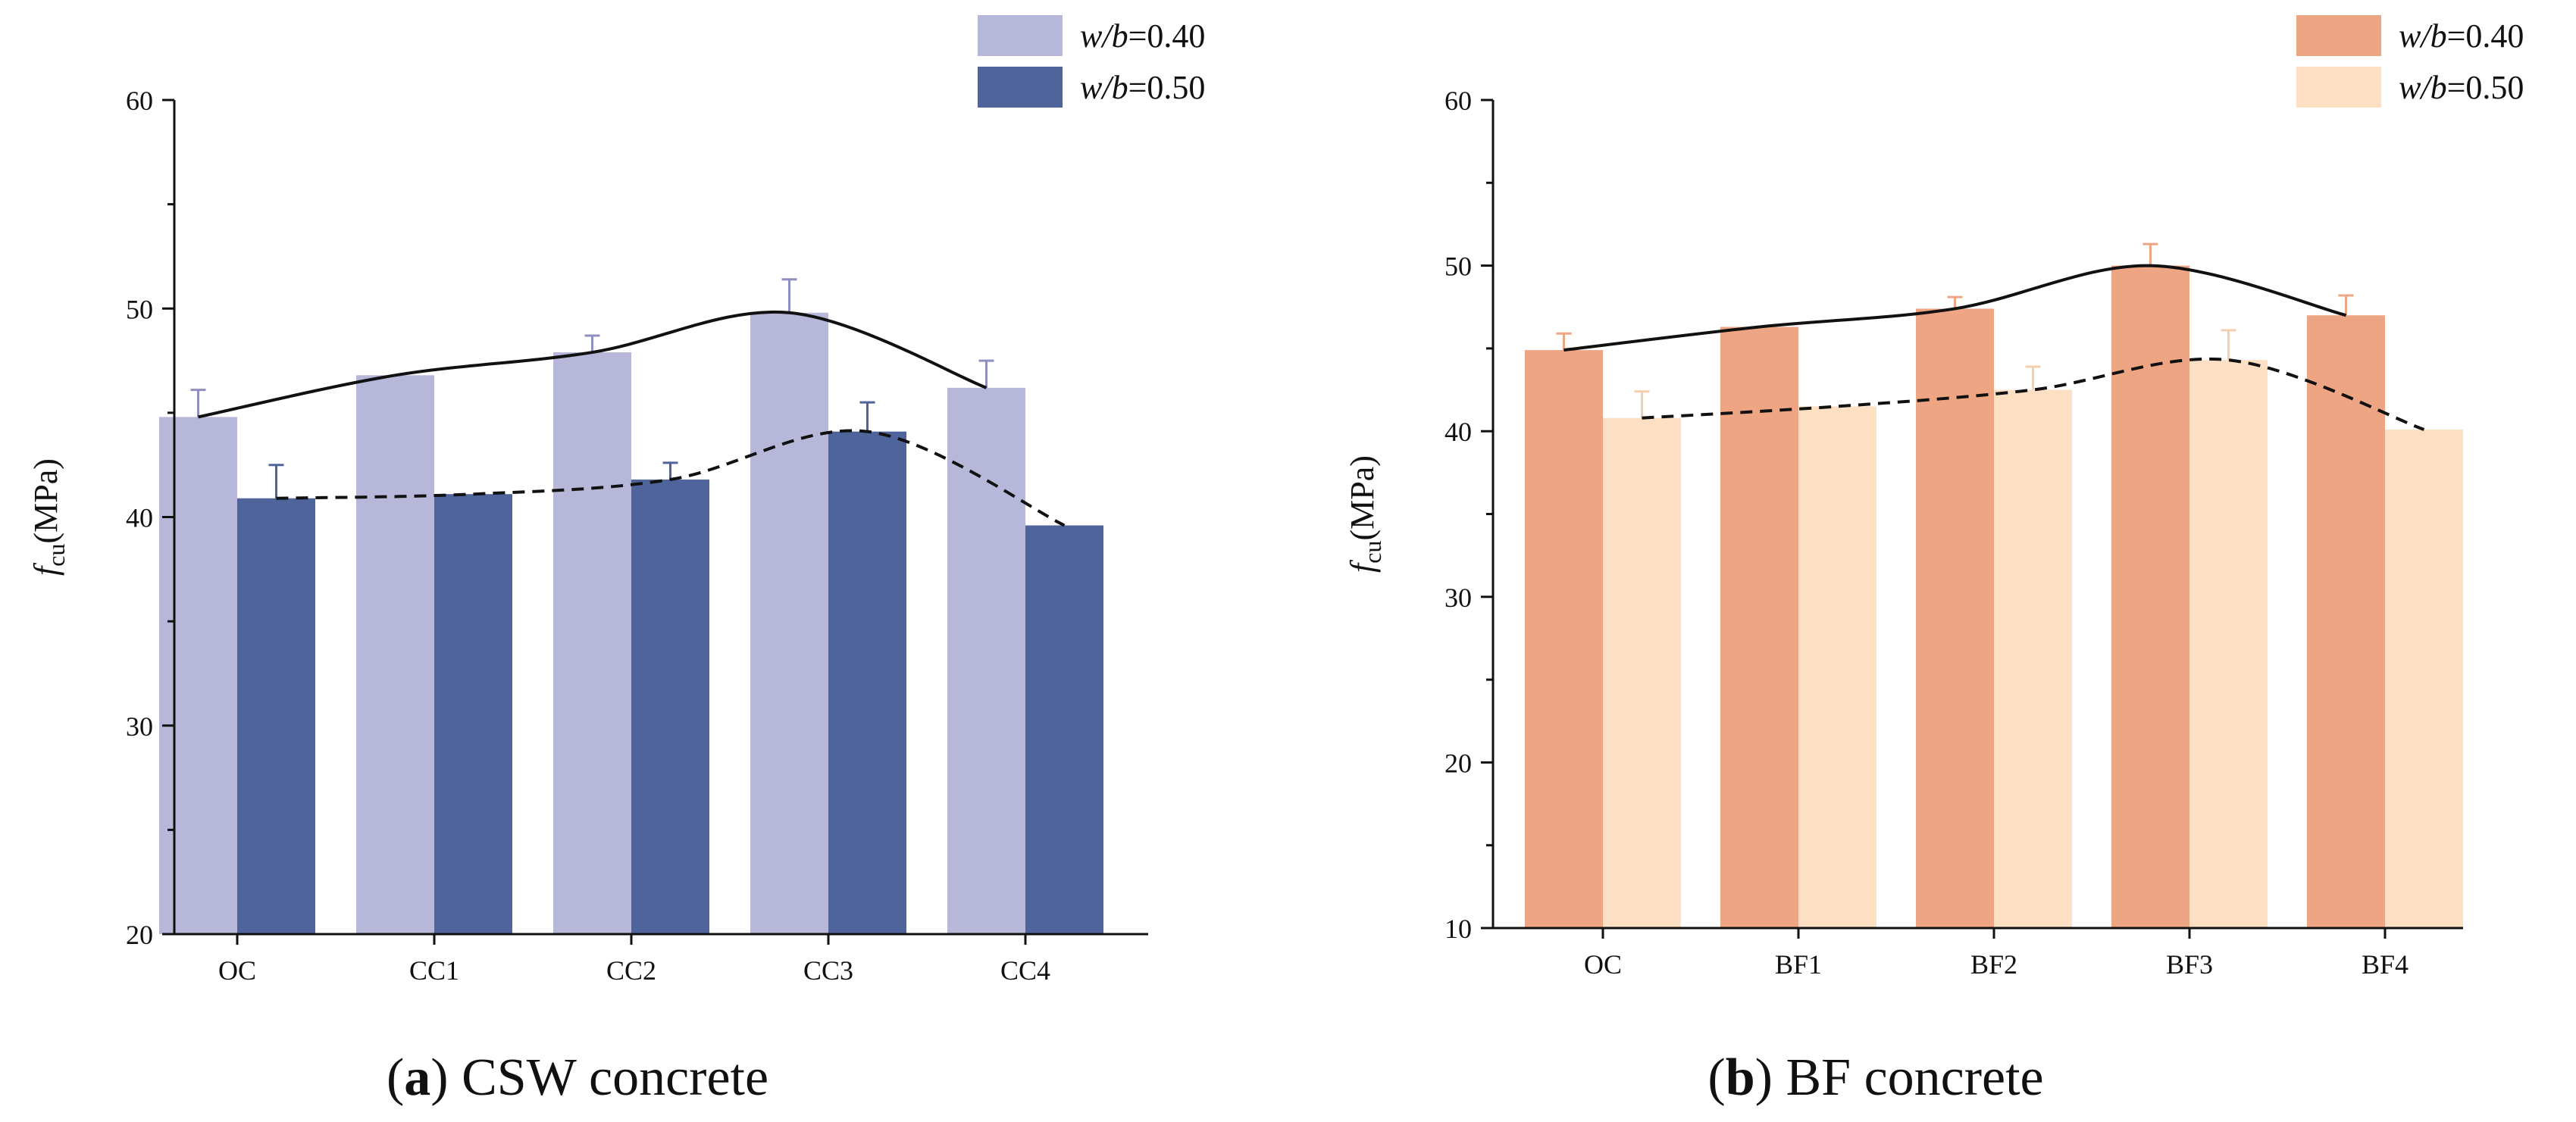  I want to click on panel-b-xtick-label-bf1: BF1, so click(1799, 965).